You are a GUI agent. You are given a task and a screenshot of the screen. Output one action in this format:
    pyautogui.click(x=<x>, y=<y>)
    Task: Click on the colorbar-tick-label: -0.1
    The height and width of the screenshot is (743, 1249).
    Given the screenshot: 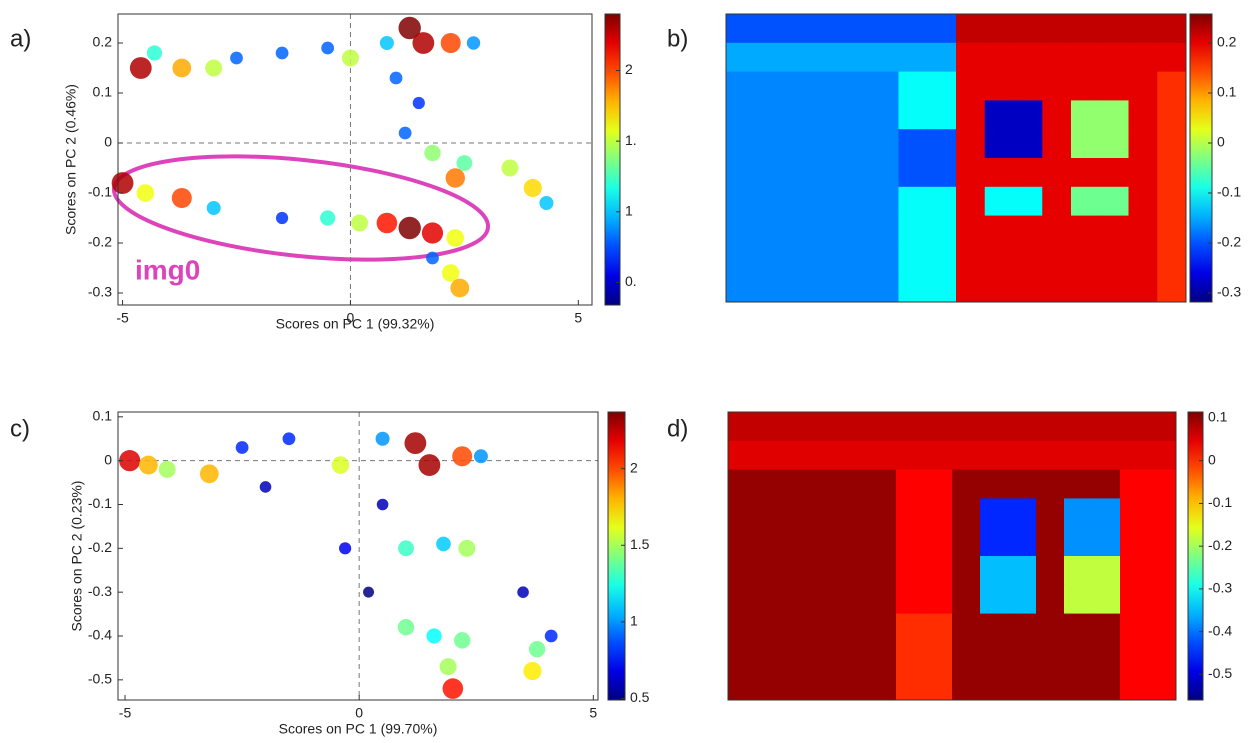 What is the action you would take?
    pyautogui.click(x=1220, y=502)
    